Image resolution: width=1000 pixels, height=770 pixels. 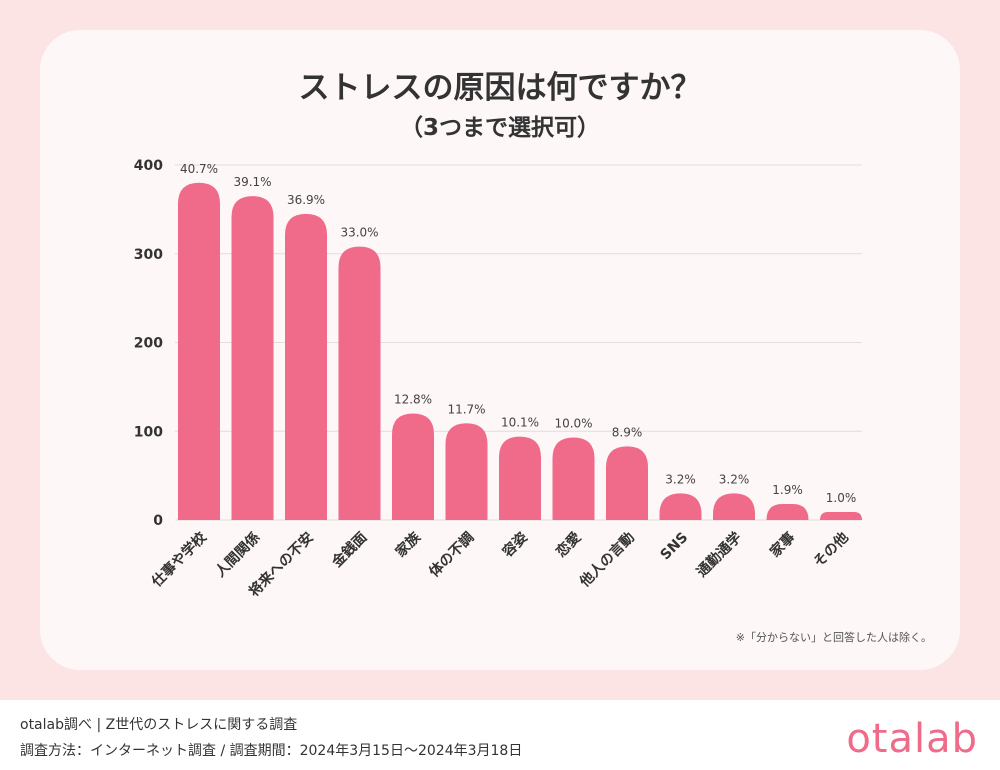 What do you see at coordinates (158, 521) in the screenshot?
I see `y-tick-label: 0` at bounding box center [158, 521].